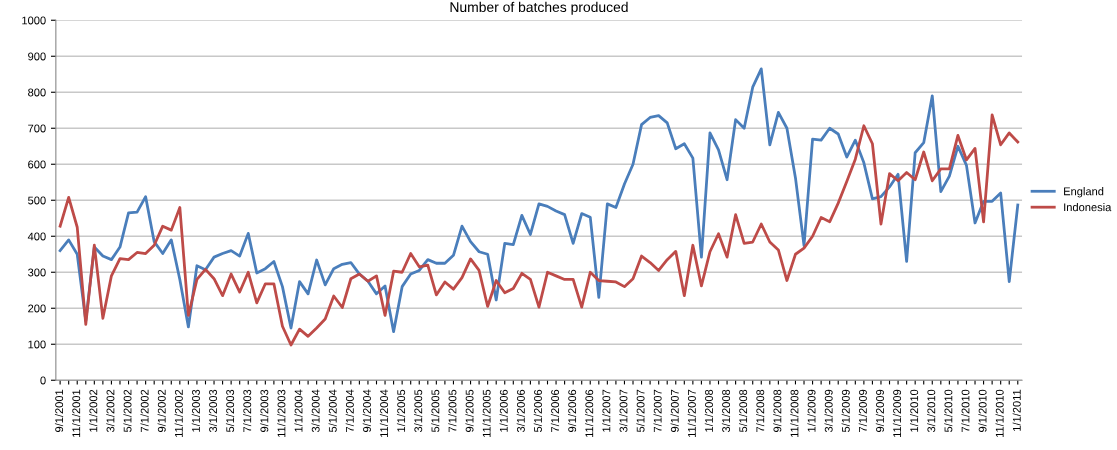  What do you see at coordinates (144, 410) in the screenshot?
I see `x-tick-label: 7/1/2002` at bounding box center [144, 410].